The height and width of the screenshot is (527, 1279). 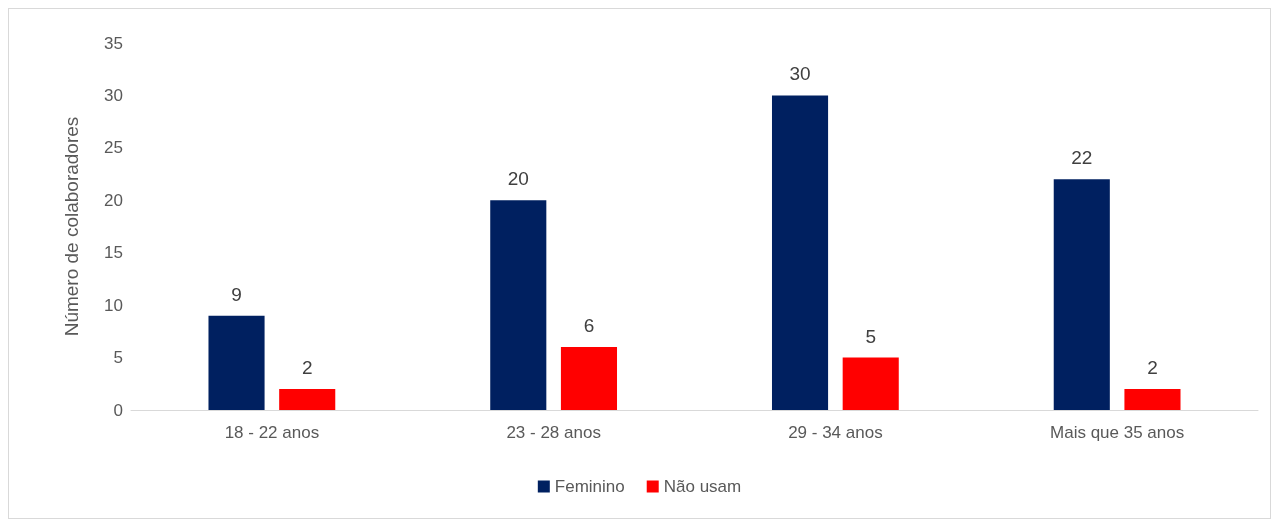 What do you see at coordinates (113, 43) in the screenshot?
I see `y-tick-label: 35` at bounding box center [113, 43].